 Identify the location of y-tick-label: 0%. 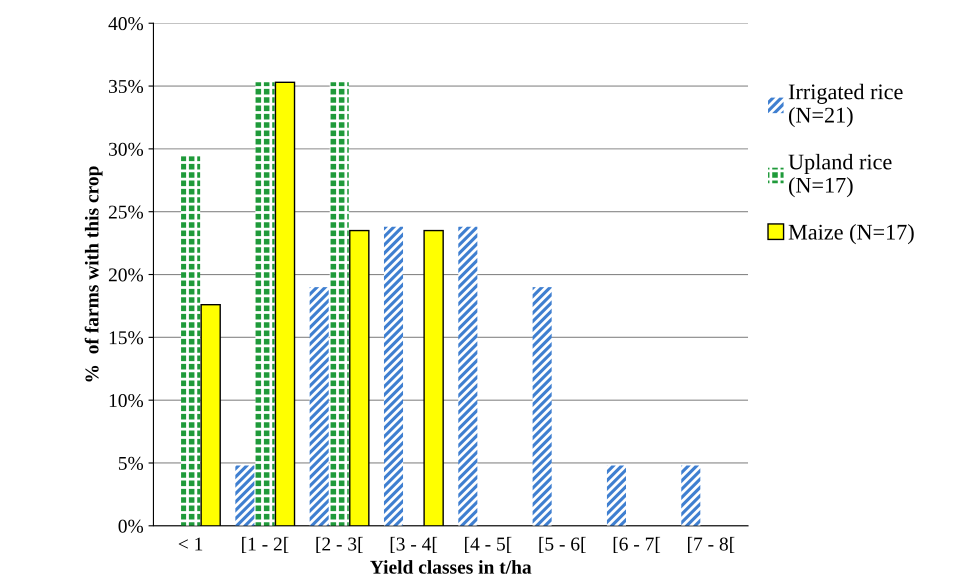
(131, 526).